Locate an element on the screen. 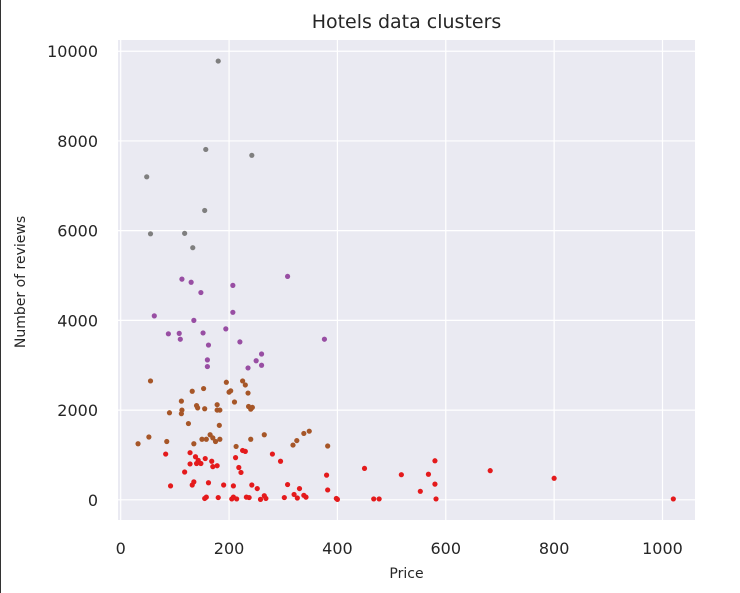  chart-title: Hotels data clusters is located at coordinates (407, 22).